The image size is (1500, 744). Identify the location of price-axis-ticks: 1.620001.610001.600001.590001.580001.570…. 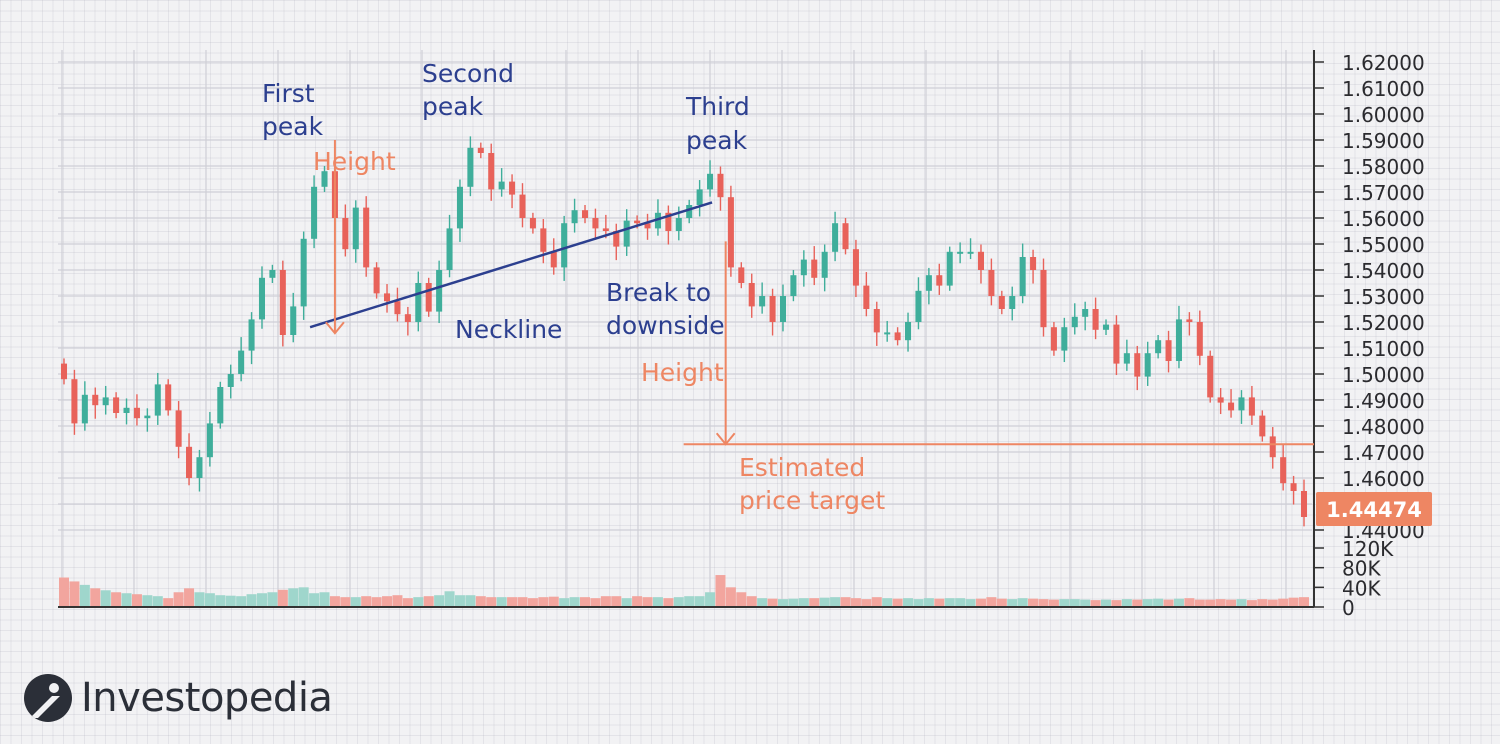
(1369, 297).